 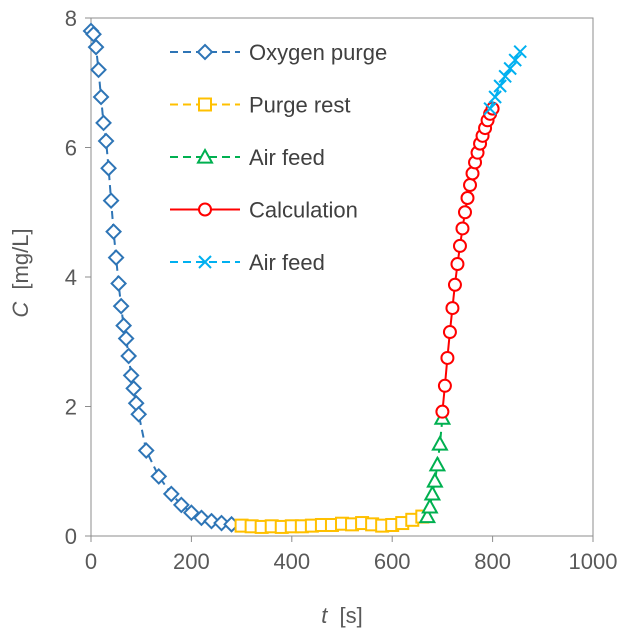 I want to click on x-tick-label: 600, so click(x=392, y=561).